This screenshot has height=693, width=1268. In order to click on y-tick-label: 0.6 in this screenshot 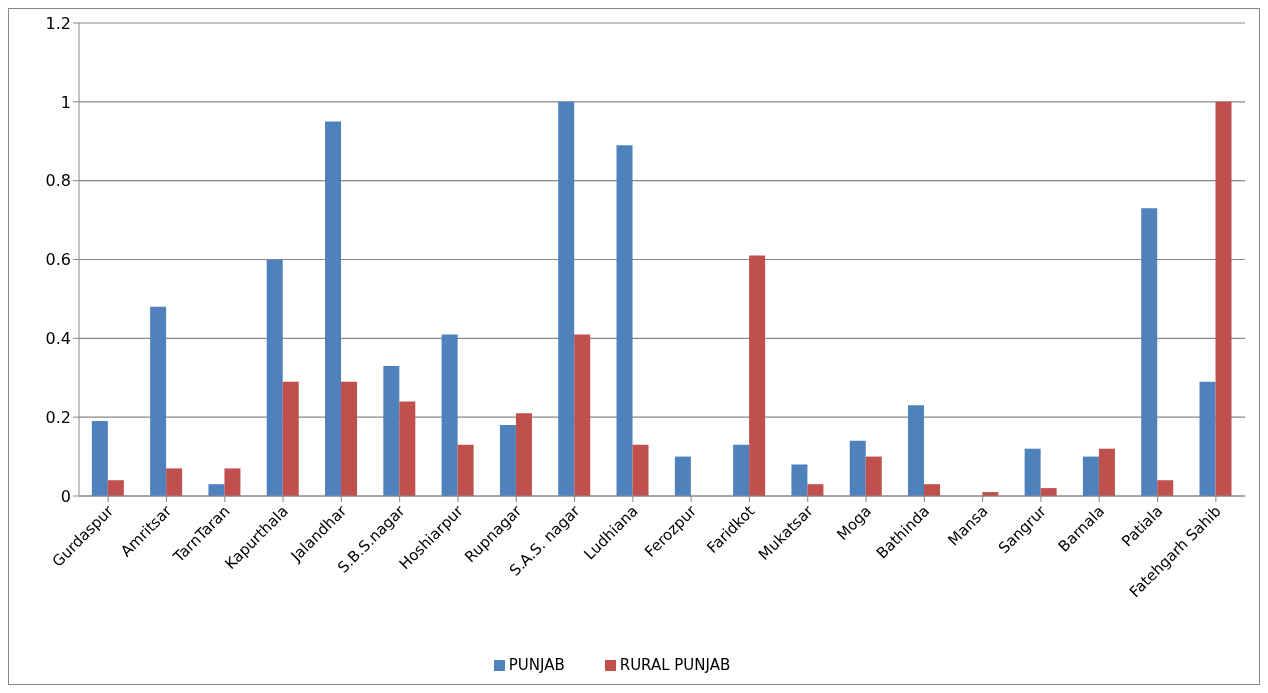, I will do `click(58, 260)`.